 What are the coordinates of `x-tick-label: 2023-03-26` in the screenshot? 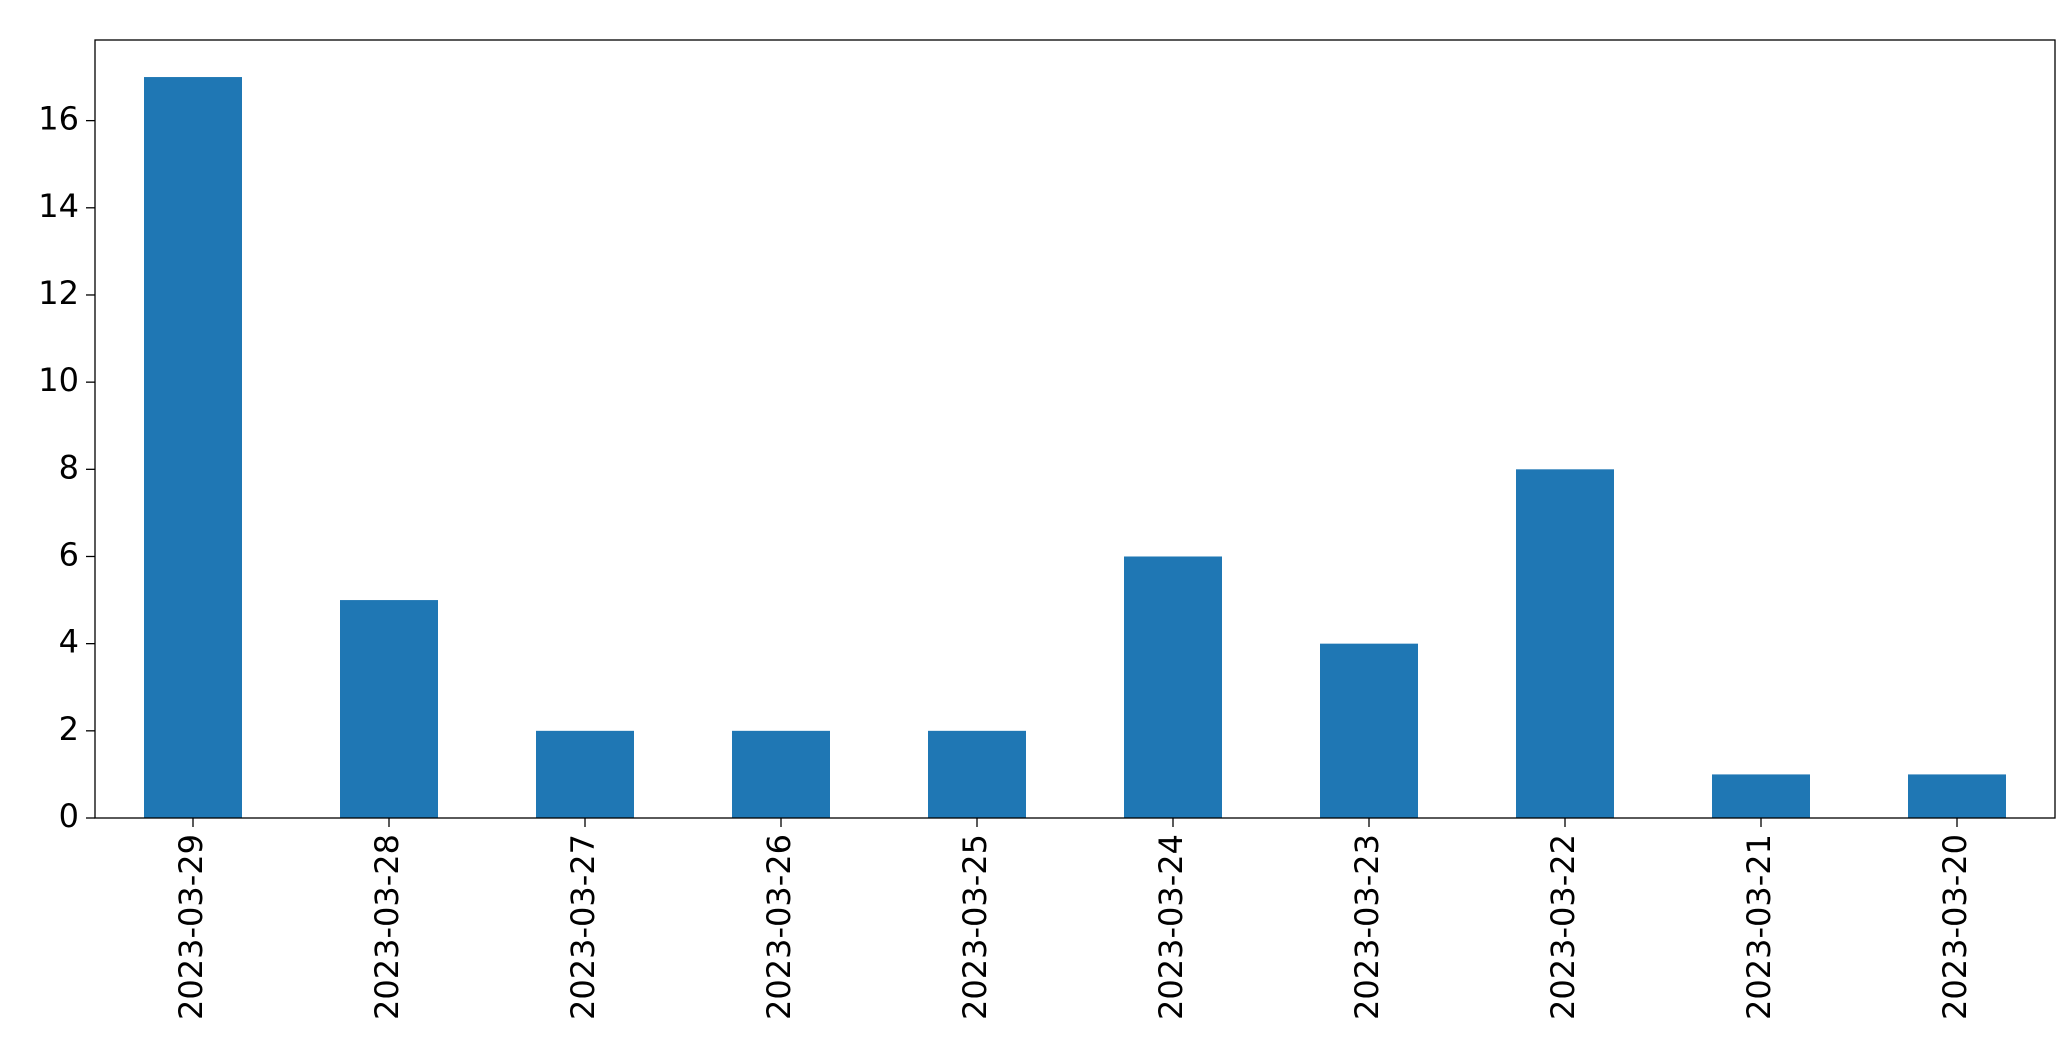 It's located at (779, 927).